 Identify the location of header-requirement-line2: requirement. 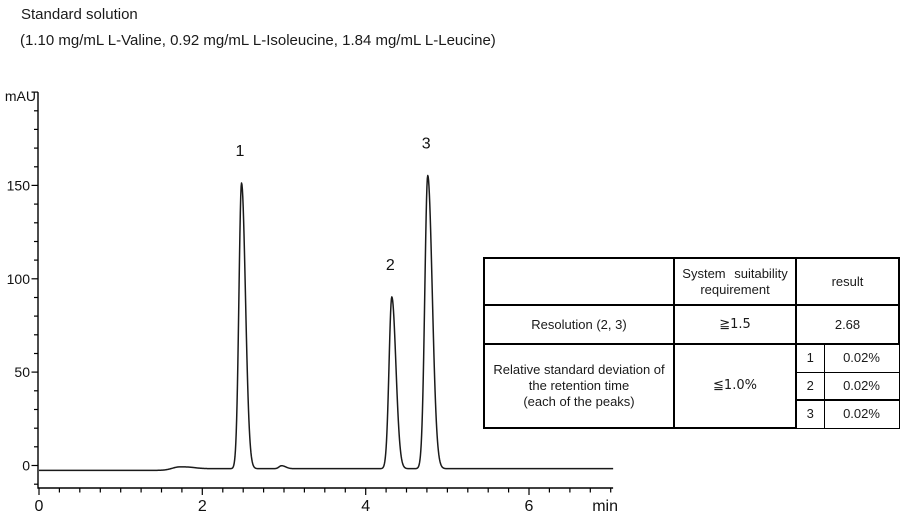
(735, 289).